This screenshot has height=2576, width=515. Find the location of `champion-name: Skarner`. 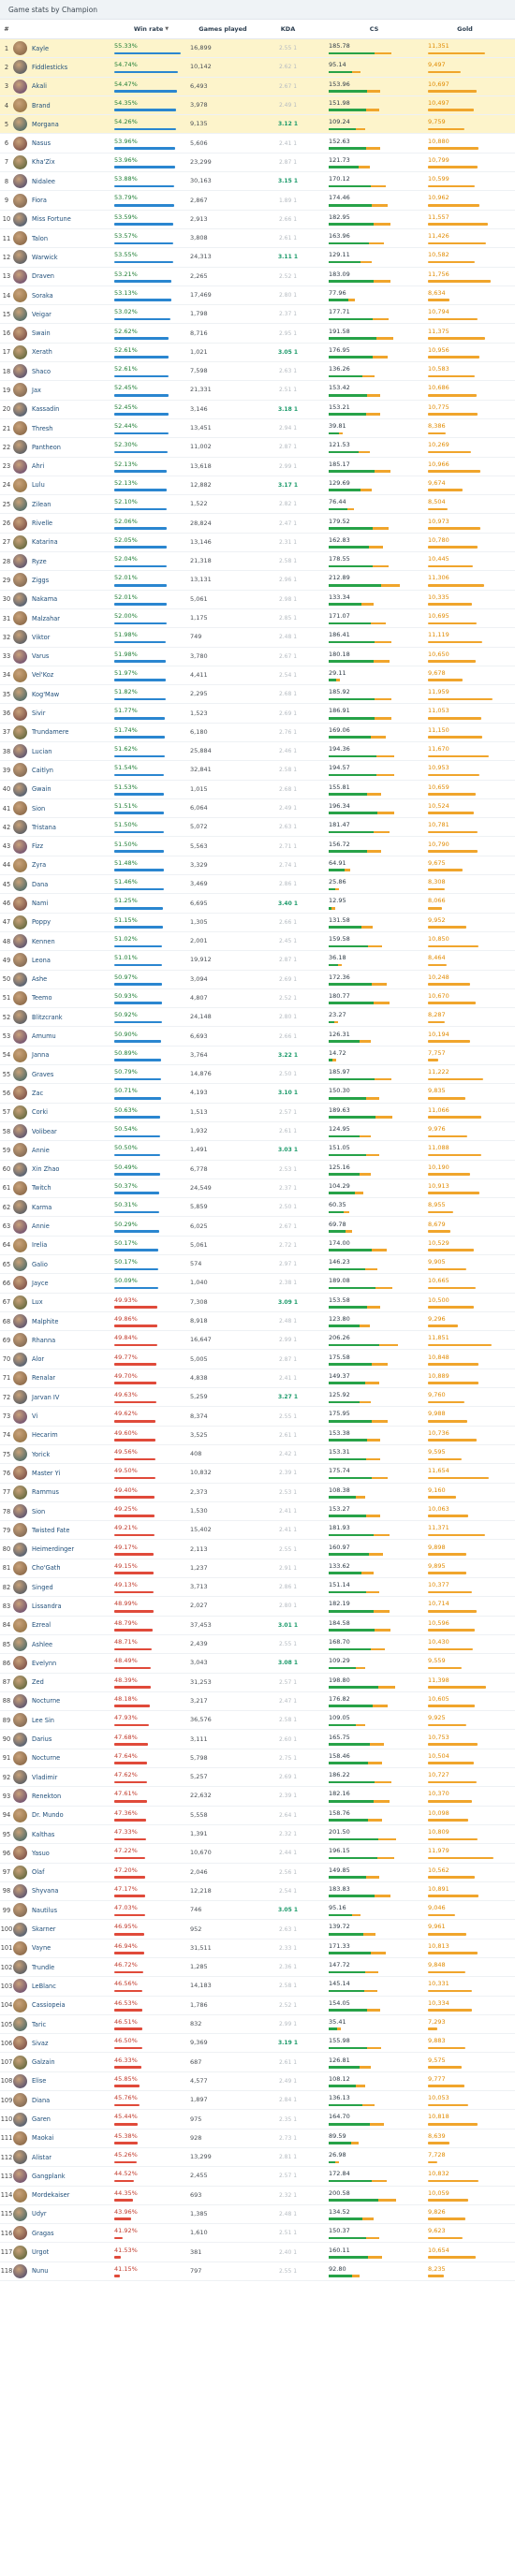

champion-name: Skarner is located at coordinates (44, 1929).